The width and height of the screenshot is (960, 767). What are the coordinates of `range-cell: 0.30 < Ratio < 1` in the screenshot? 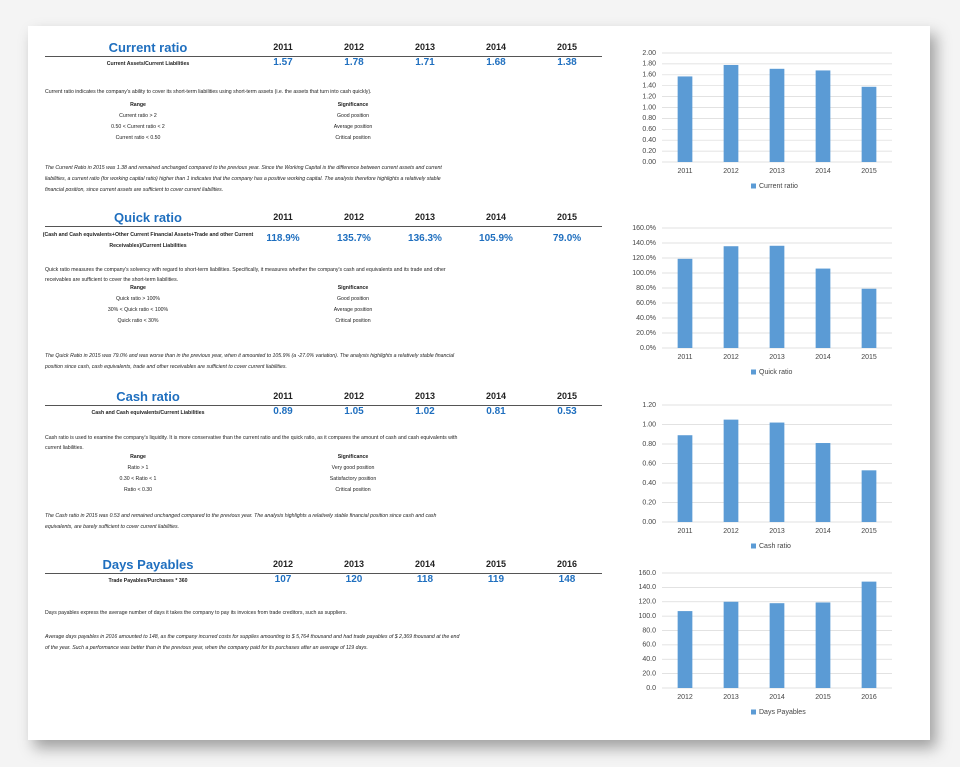 It's located at (138, 478).